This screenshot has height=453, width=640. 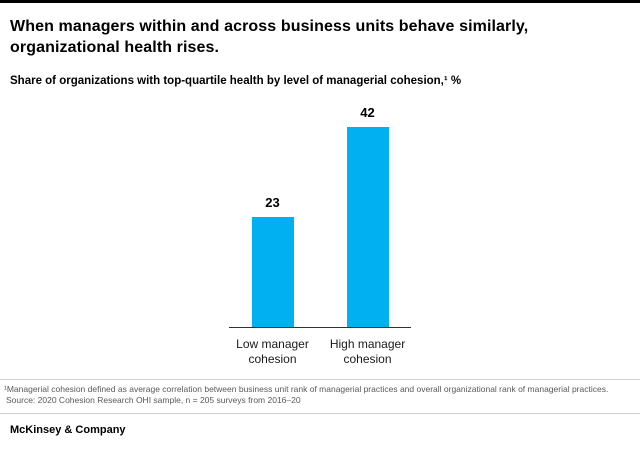 I want to click on bar-group-low-cohesion: 23, so click(x=272, y=261).